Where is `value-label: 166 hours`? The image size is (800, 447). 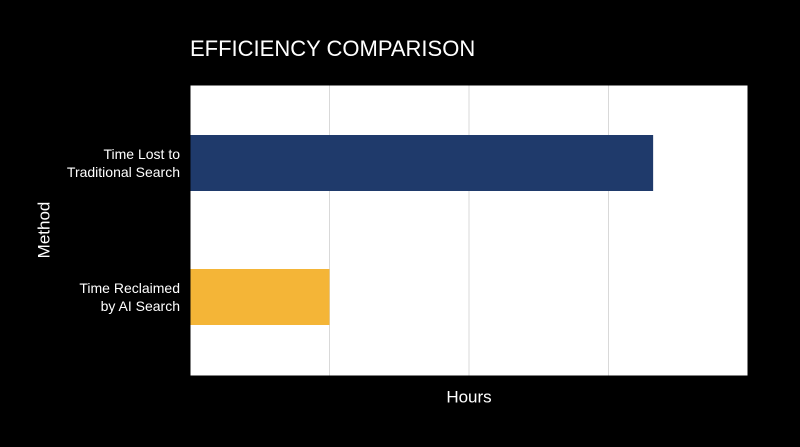 value-label: 166 hours is located at coordinates (699, 161).